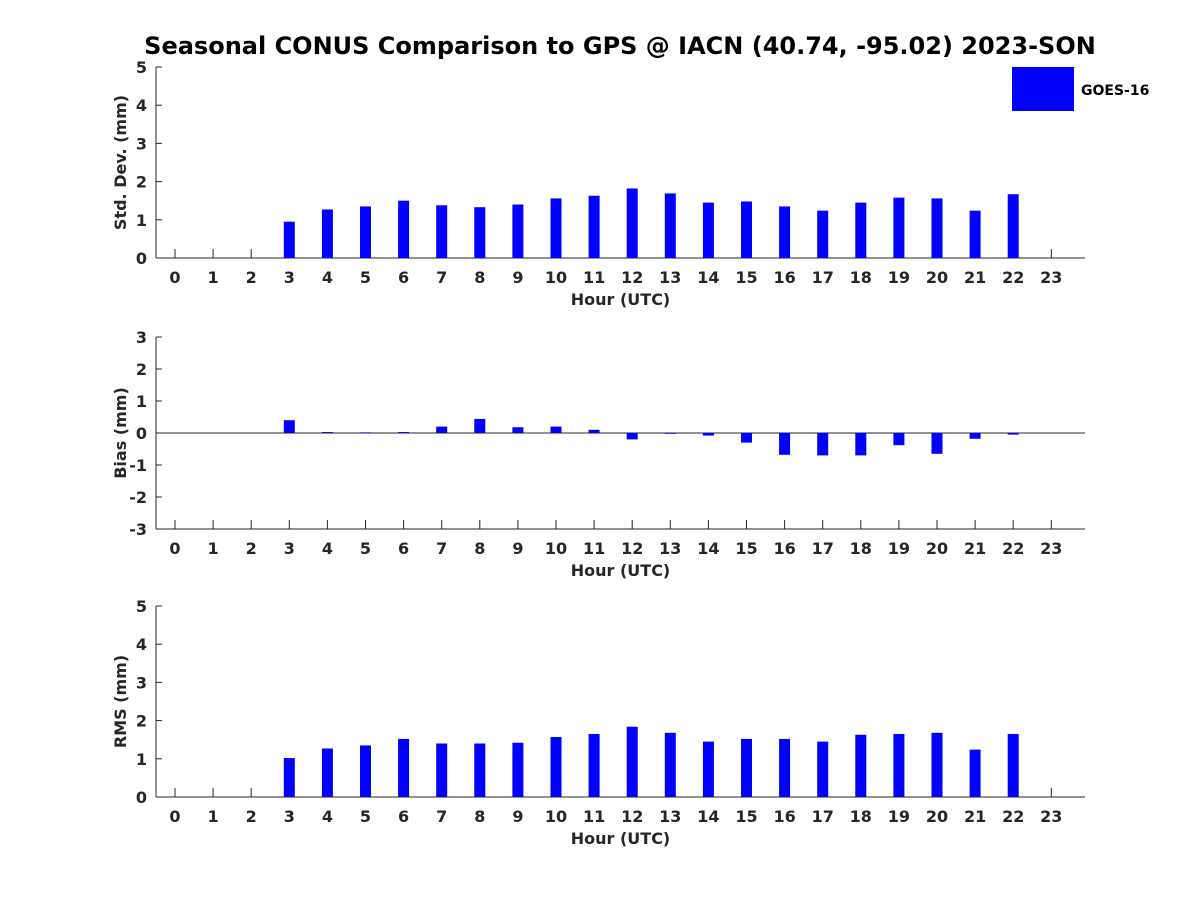  What do you see at coordinates (899, 277) in the screenshot?
I see `x-tick-label: 19` at bounding box center [899, 277].